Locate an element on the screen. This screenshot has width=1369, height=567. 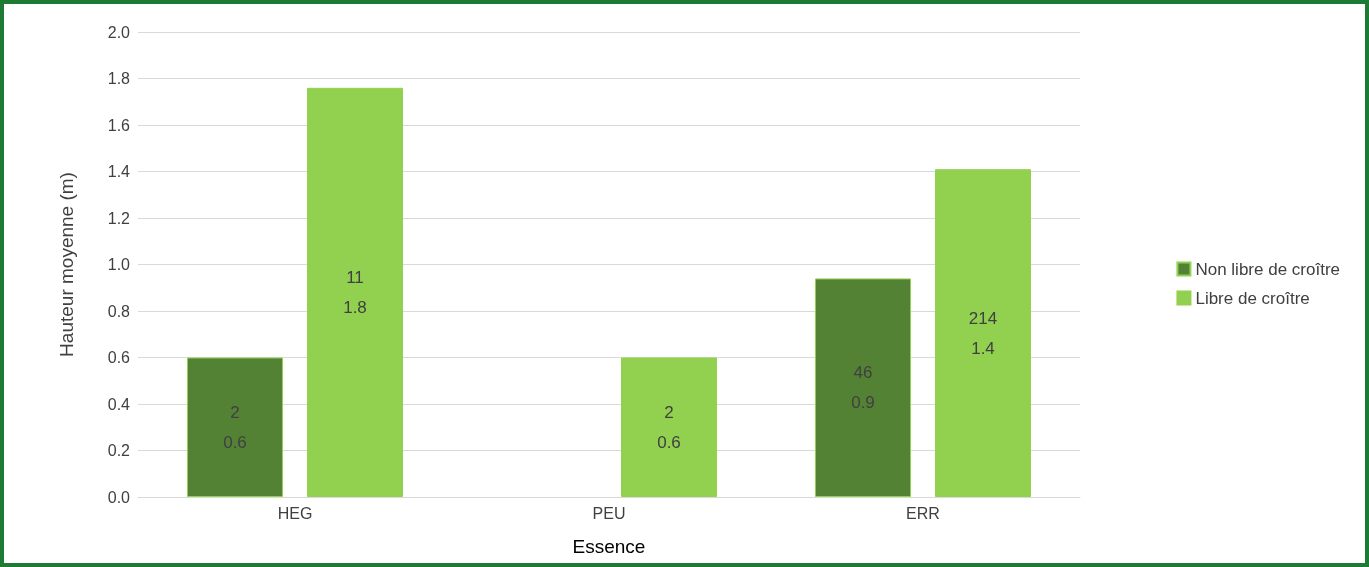
text: 0.0 is located at coordinates (118, 497).